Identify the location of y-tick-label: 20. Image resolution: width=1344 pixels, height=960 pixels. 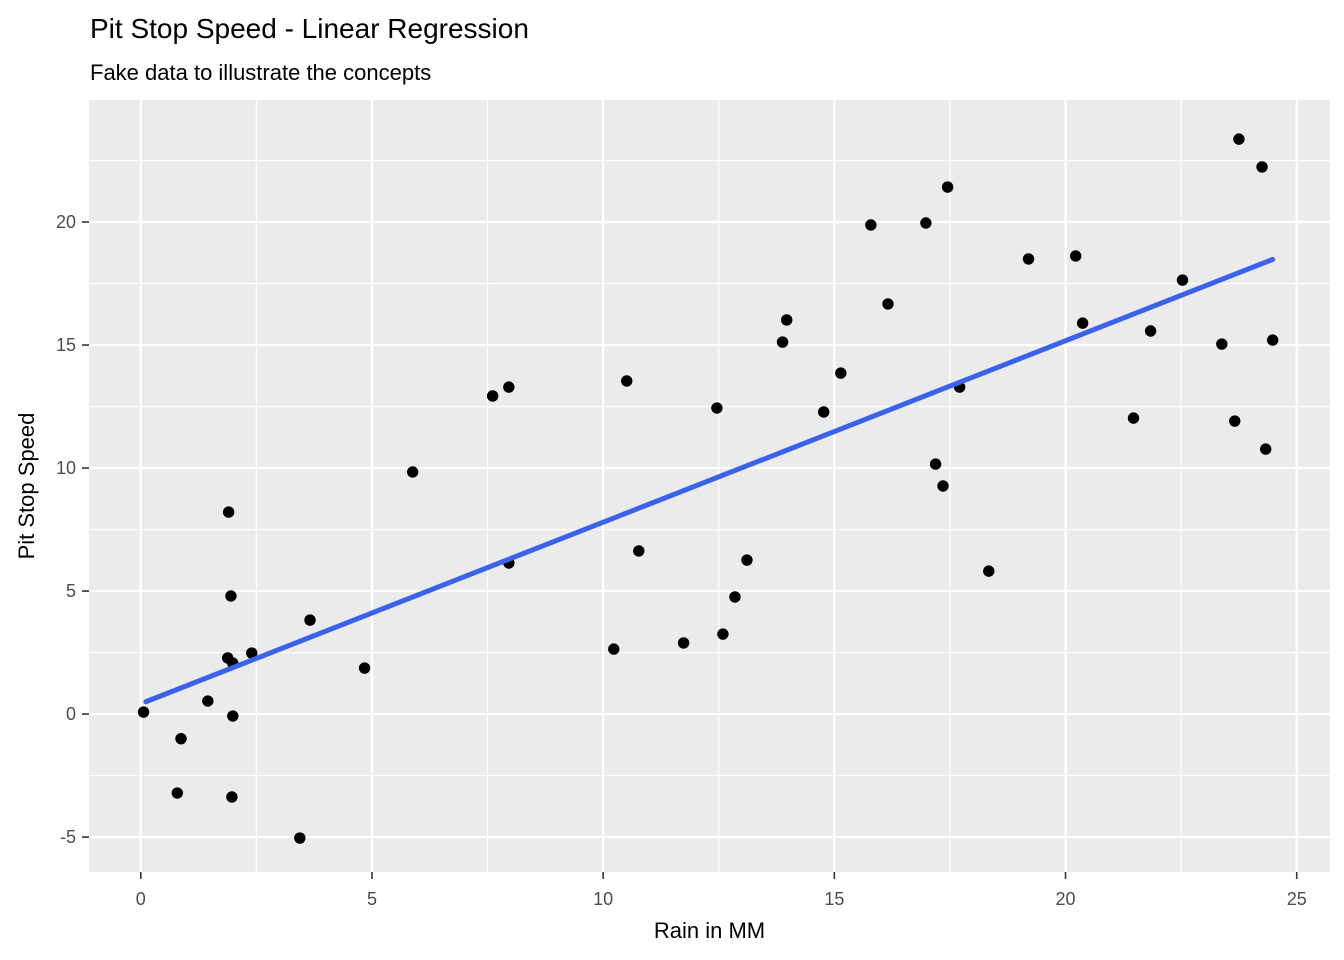
(66, 222).